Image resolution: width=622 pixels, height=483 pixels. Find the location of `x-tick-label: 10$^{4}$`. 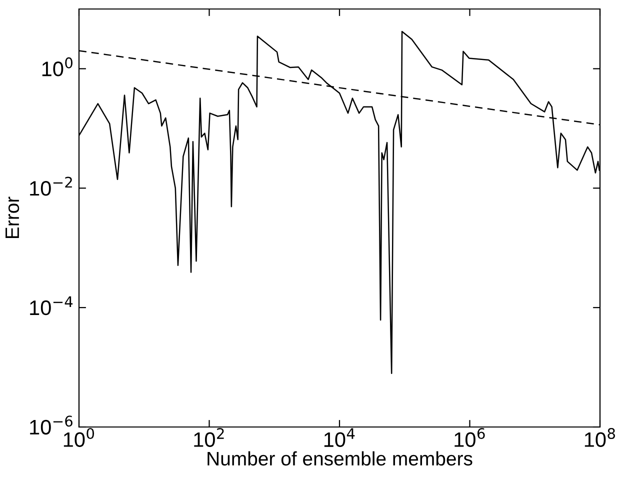

x-tick-label: 10$^{4}$ is located at coordinates (339, 438).